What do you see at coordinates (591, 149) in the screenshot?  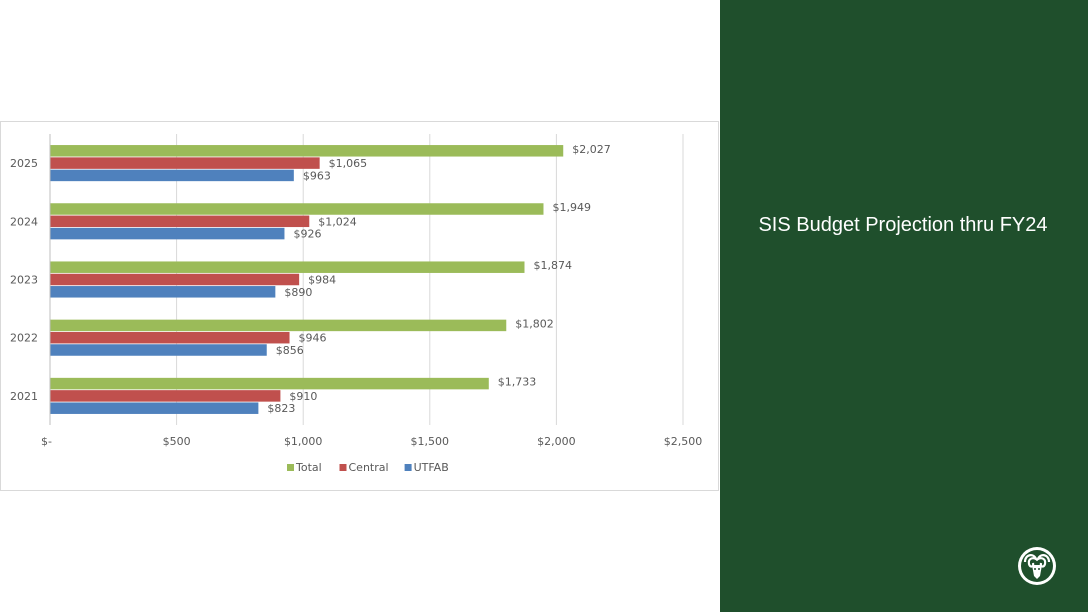 I see `data-label: $2,027` at bounding box center [591, 149].